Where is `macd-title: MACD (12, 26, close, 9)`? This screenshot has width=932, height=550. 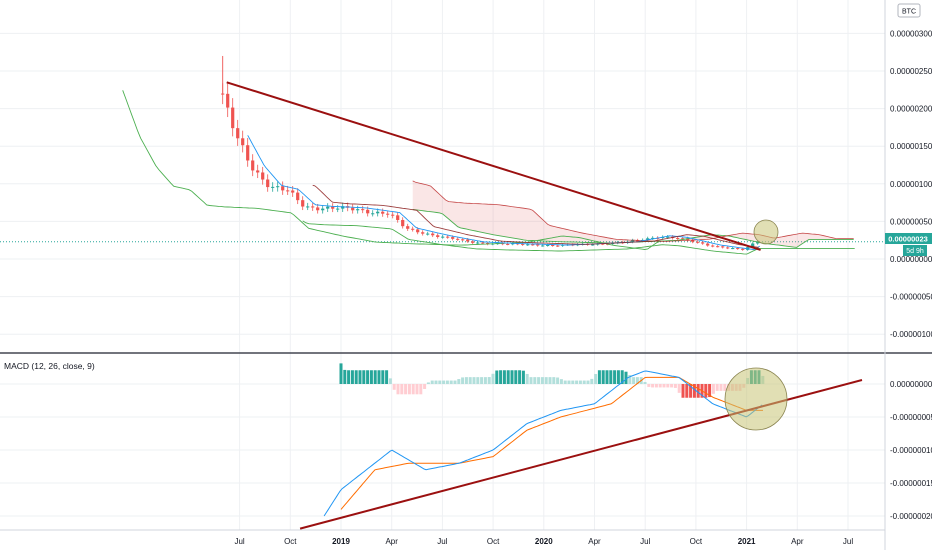 macd-title: MACD (12, 26, close, 9) is located at coordinates (49, 366).